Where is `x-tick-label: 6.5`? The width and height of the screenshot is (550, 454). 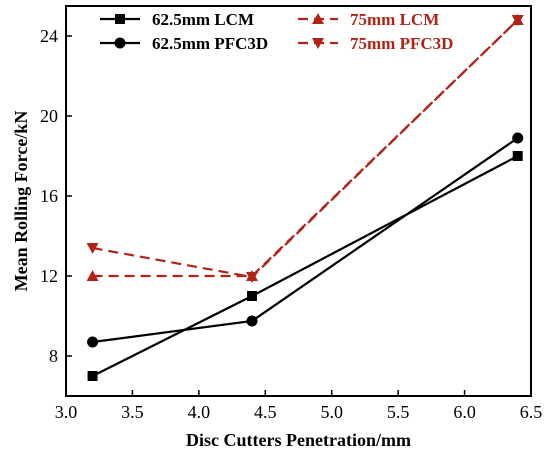
x-tick-label: 6.5 is located at coordinates (531, 412).